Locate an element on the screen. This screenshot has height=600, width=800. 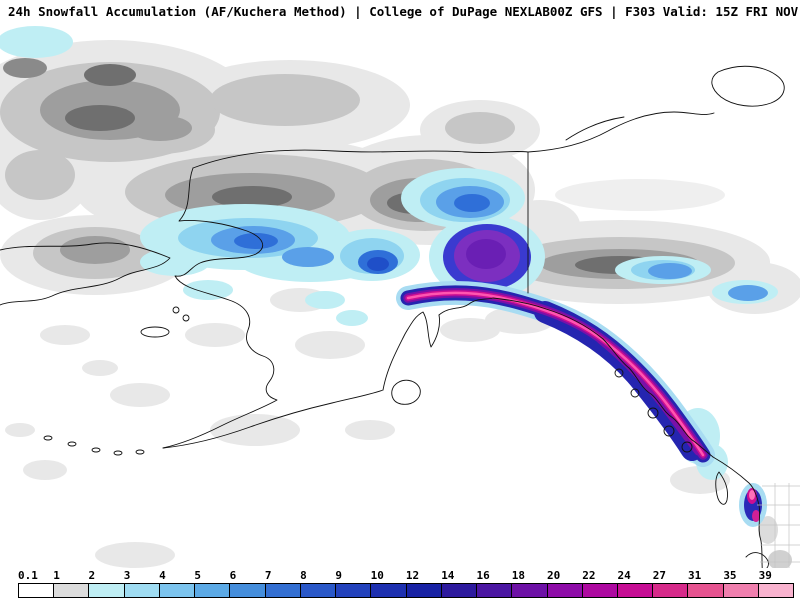
legend-label: 8 is located at coordinates (303, 575).